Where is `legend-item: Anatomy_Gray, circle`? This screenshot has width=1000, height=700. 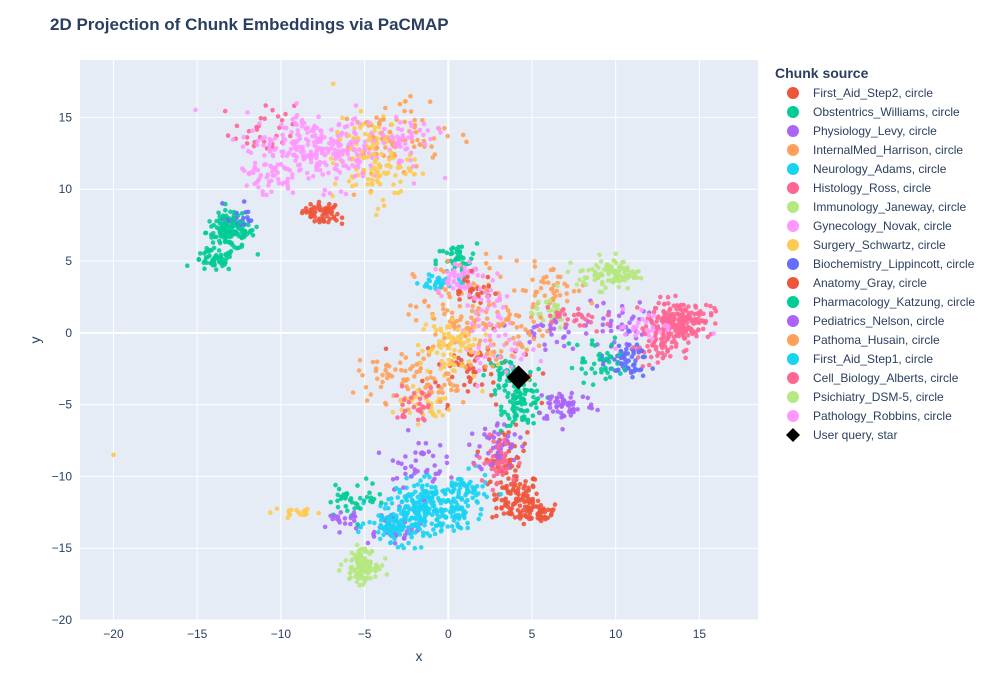 legend-item: Anatomy_Gray, circle is located at coordinates (857, 283).